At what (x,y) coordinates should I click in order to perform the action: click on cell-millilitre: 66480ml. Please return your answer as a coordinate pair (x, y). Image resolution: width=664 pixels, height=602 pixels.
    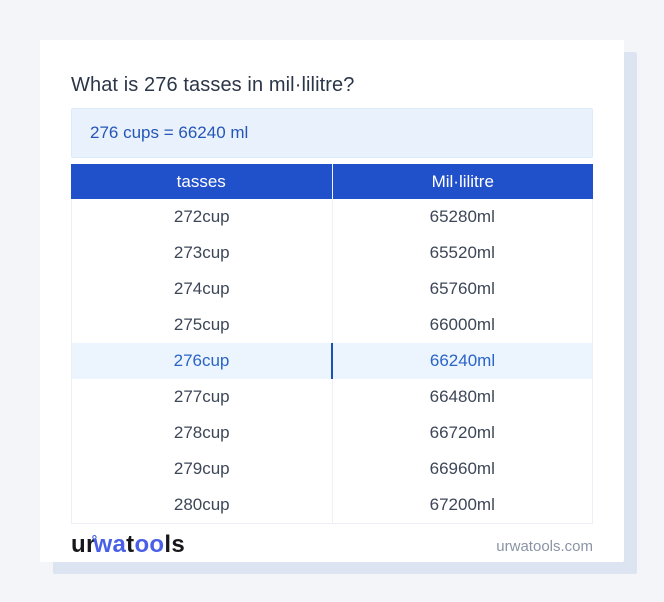
    Looking at the image, I should click on (462, 397).